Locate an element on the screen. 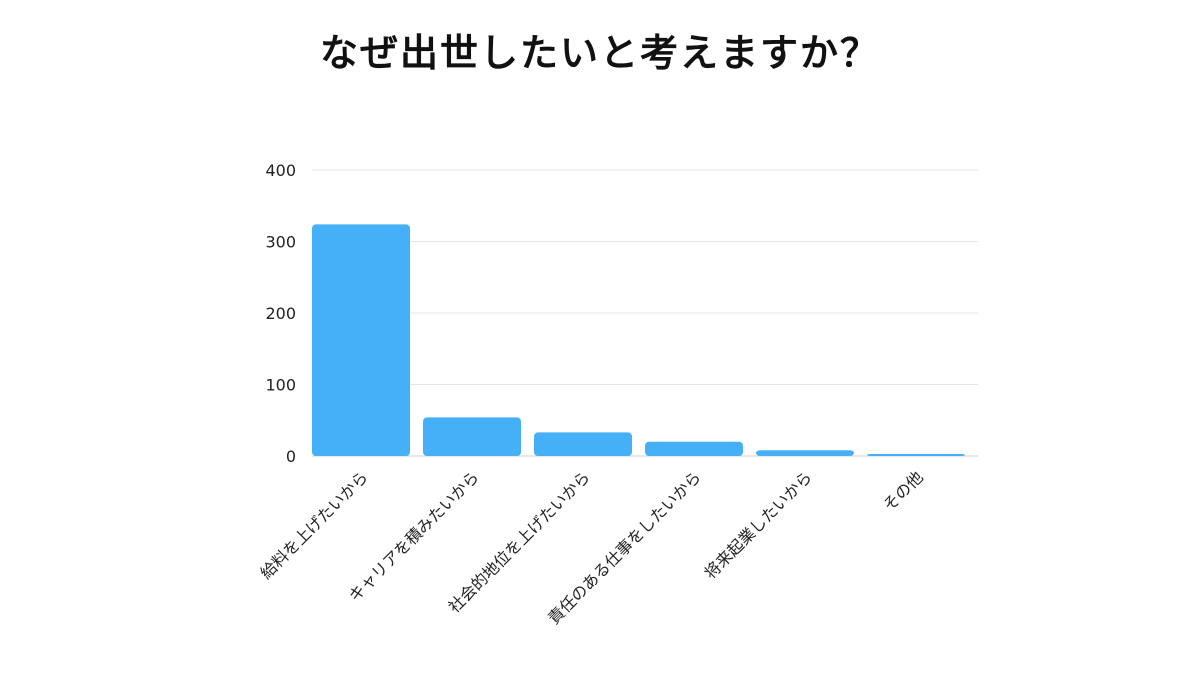 The width and height of the screenshot is (1200, 674). chart-title: なぜ出世したいと考えますか？ is located at coordinates (599, 53).